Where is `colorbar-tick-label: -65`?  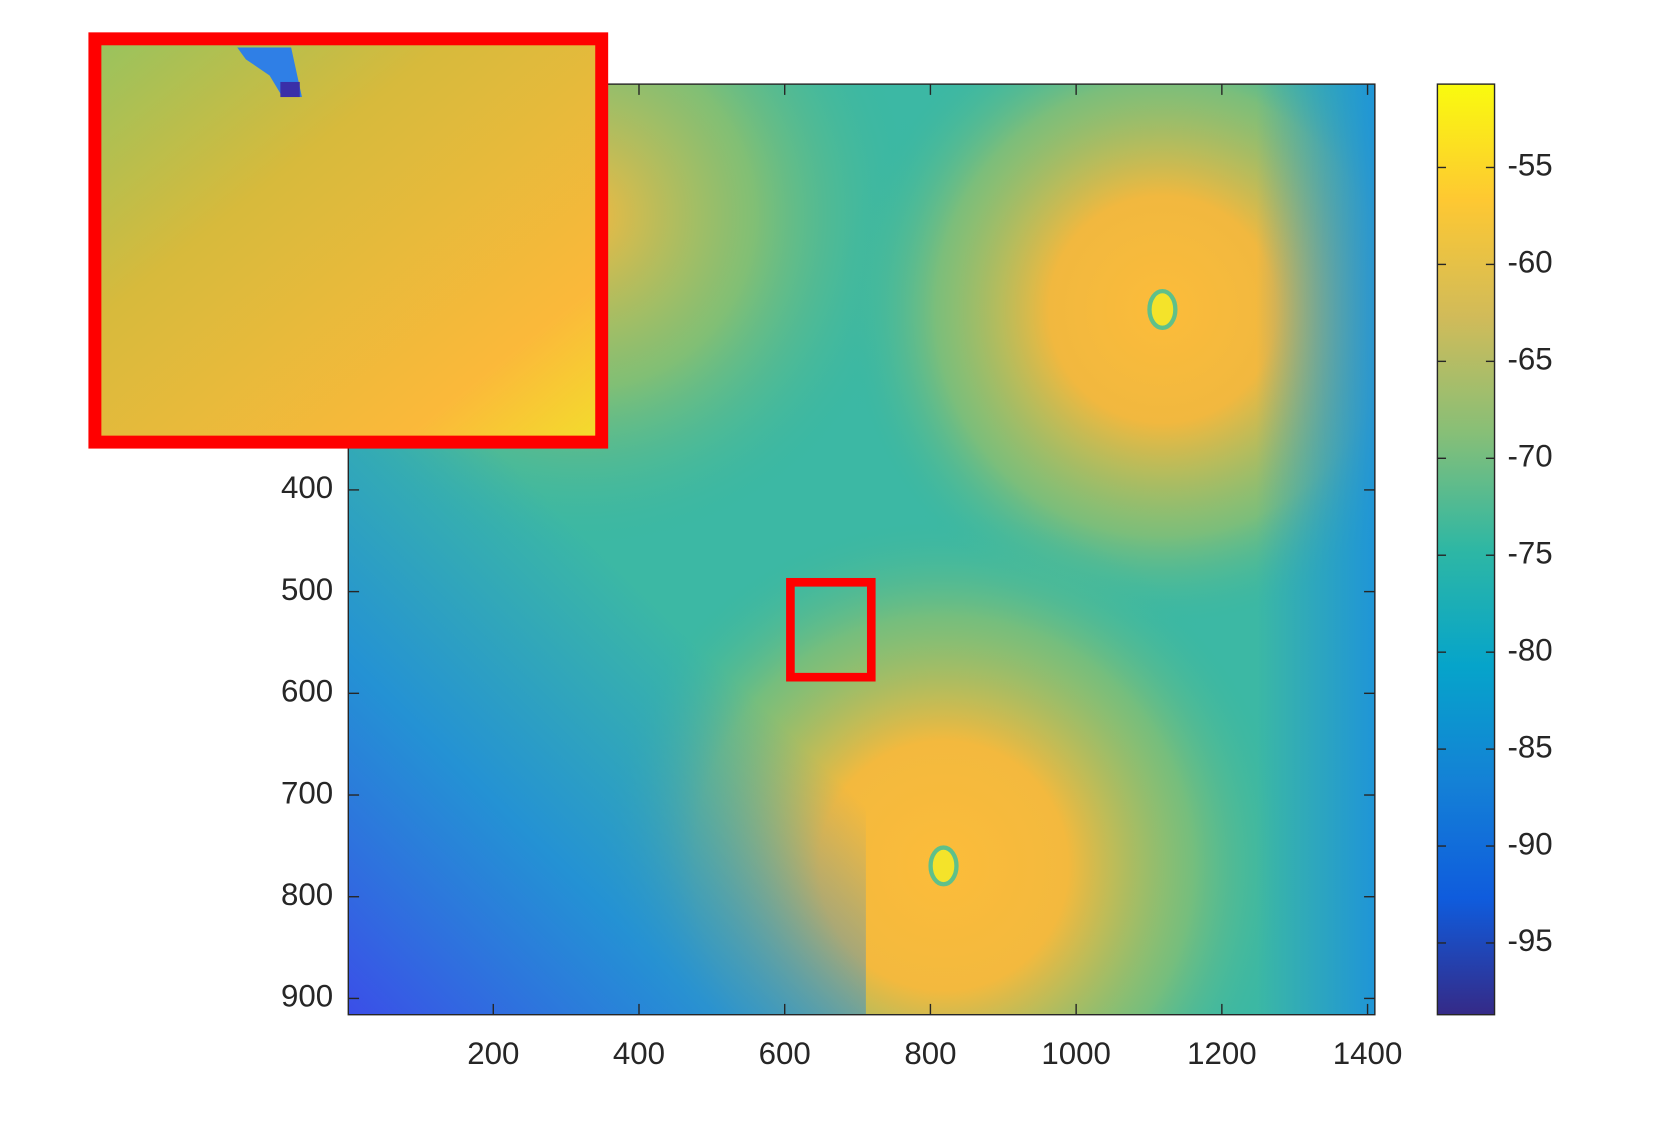 colorbar-tick-label: -65 is located at coordinates (1529, 359).